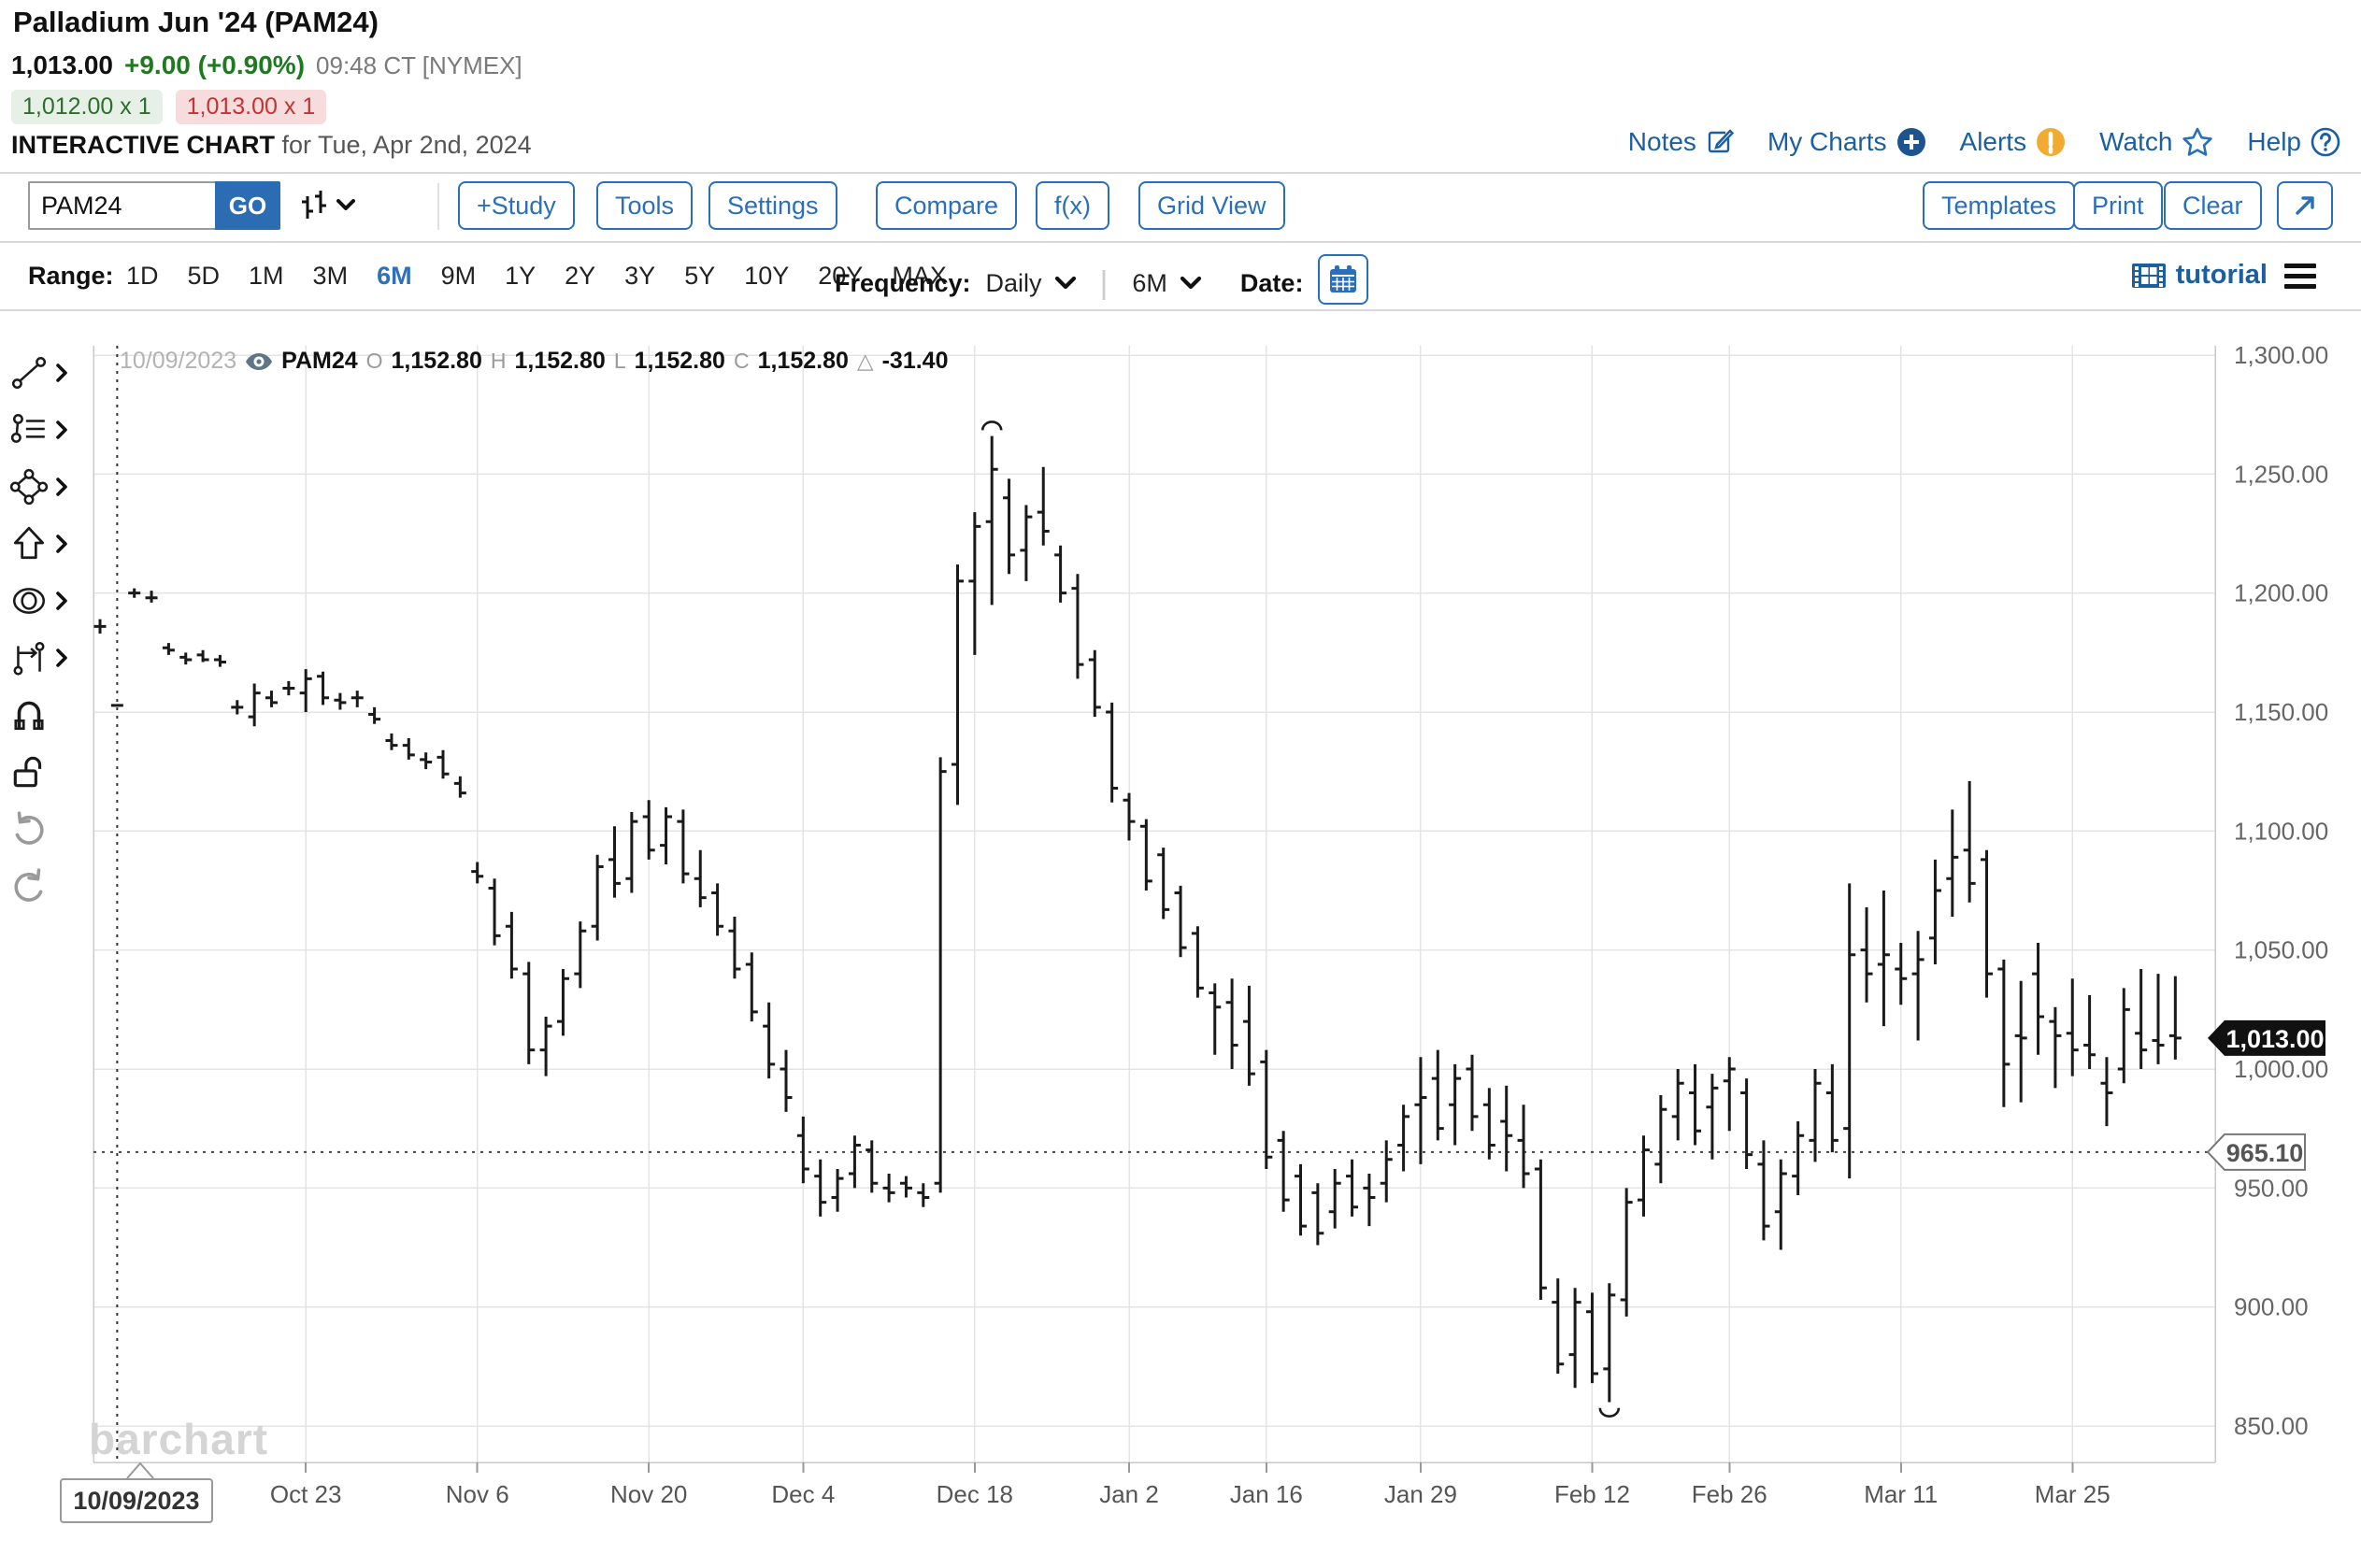 The height and width of the screenshot is (1568, 2361). What do you see at coordinates (516, 205) in the screenshot?
I see `add-study-button: +Study` at bounding box center [516, 205].